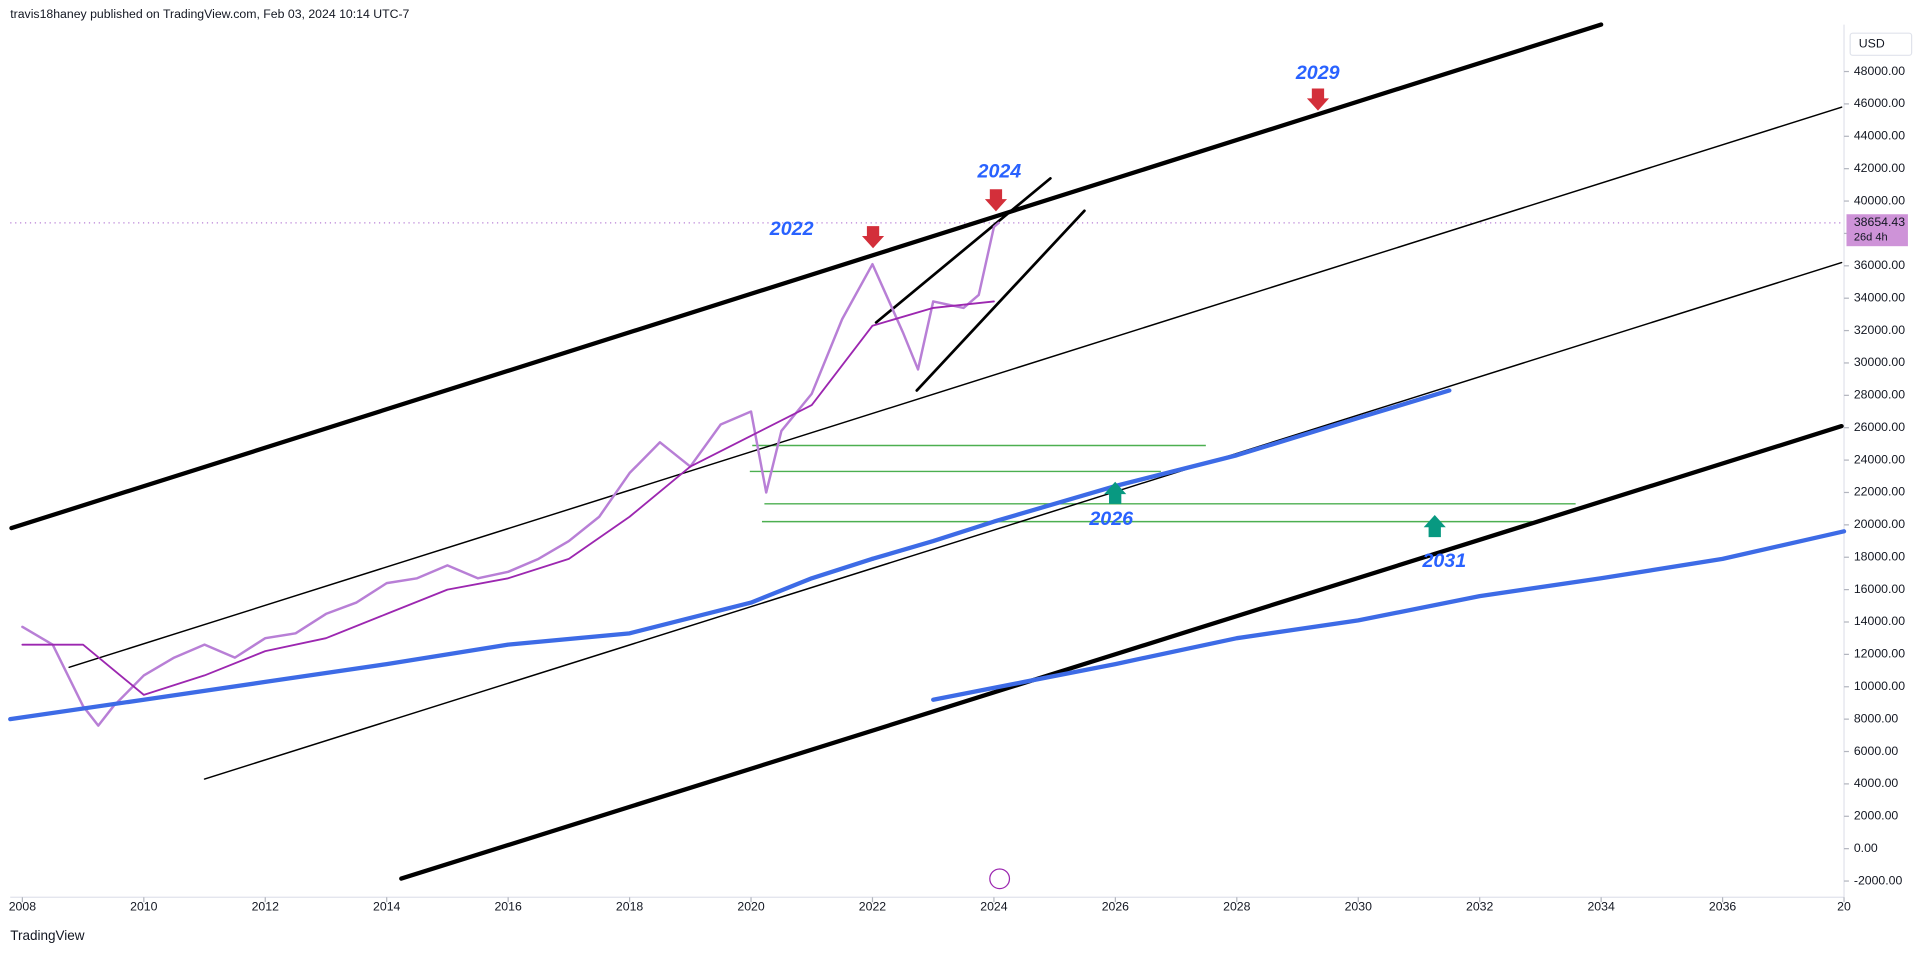 The image size is (1928, 955). I want to click on y-tick-label: 24000.00, so click(1879, 459).